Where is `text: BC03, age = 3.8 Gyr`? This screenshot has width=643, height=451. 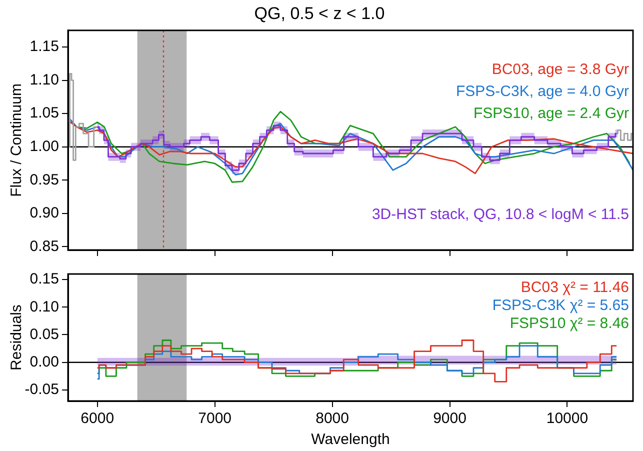
text: BC03, age = 3.8 Gyr is located at coordinates (560, 69).